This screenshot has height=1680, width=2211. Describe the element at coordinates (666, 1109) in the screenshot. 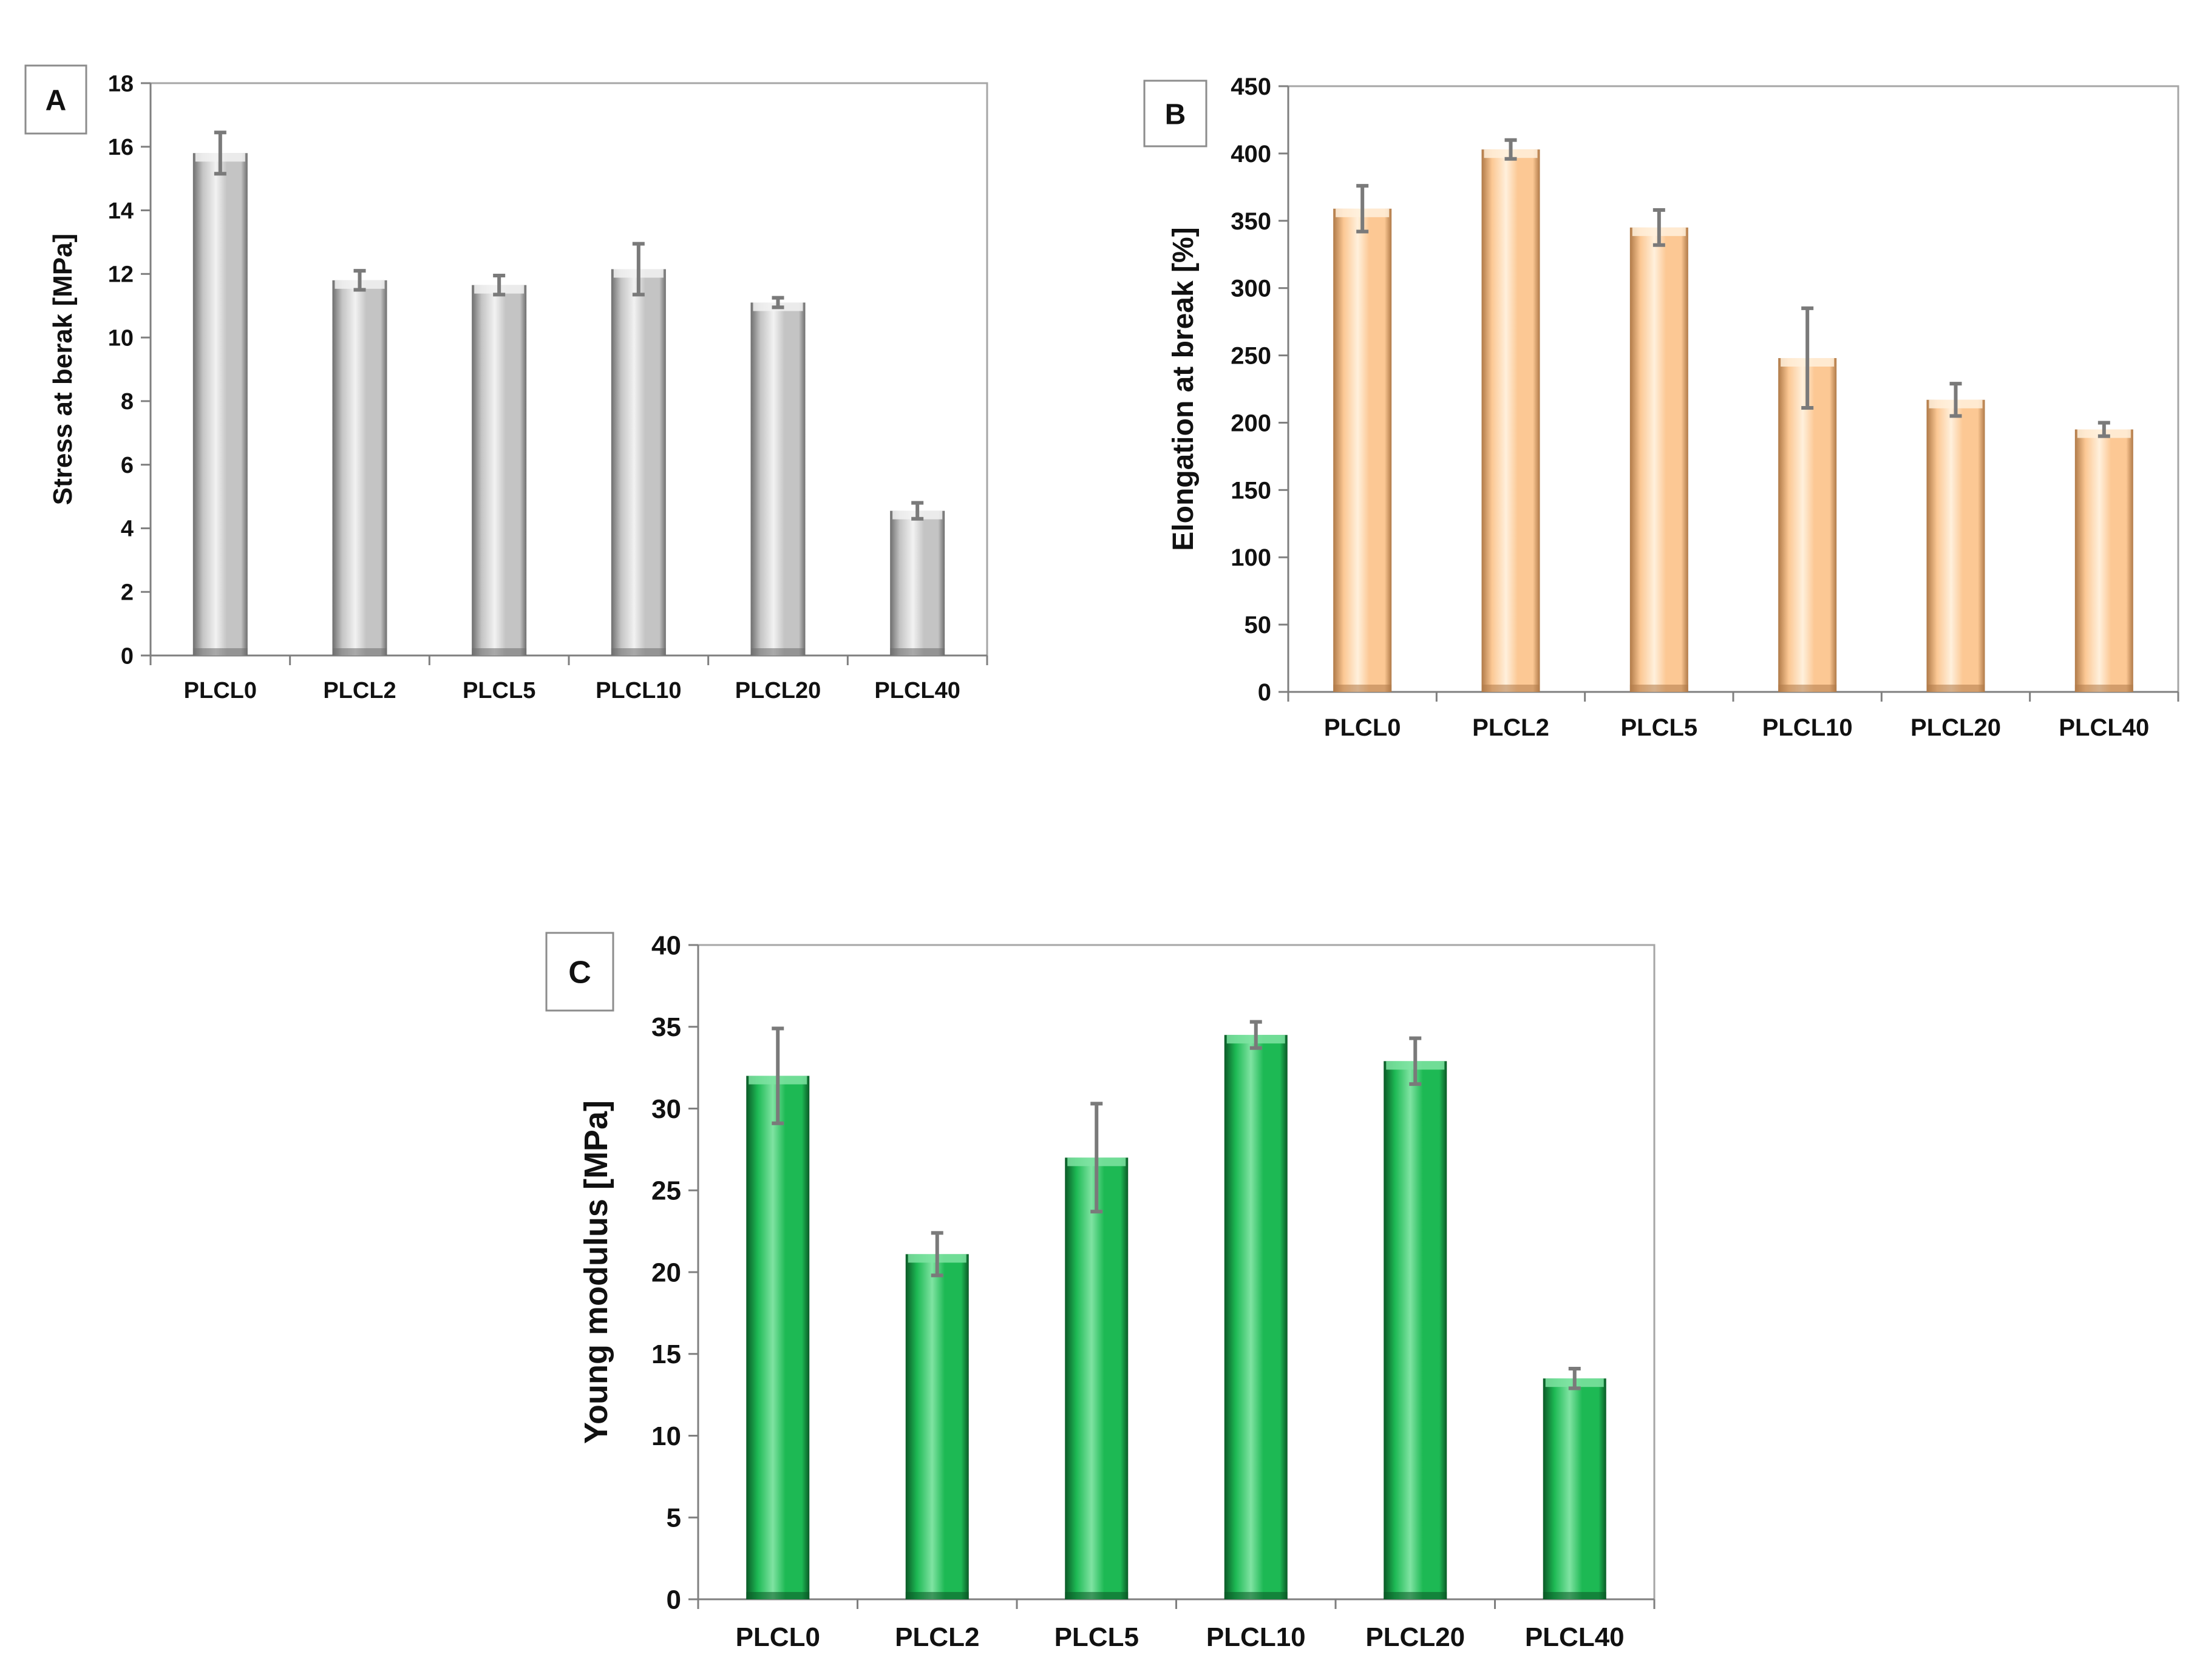

I see `y-tick-label: 30` at that location.